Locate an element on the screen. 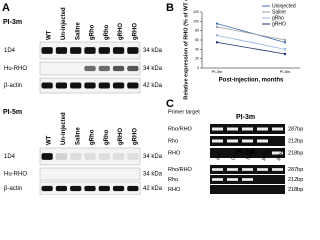  y-tick-label: 80 is located at coordinates (197, 31).